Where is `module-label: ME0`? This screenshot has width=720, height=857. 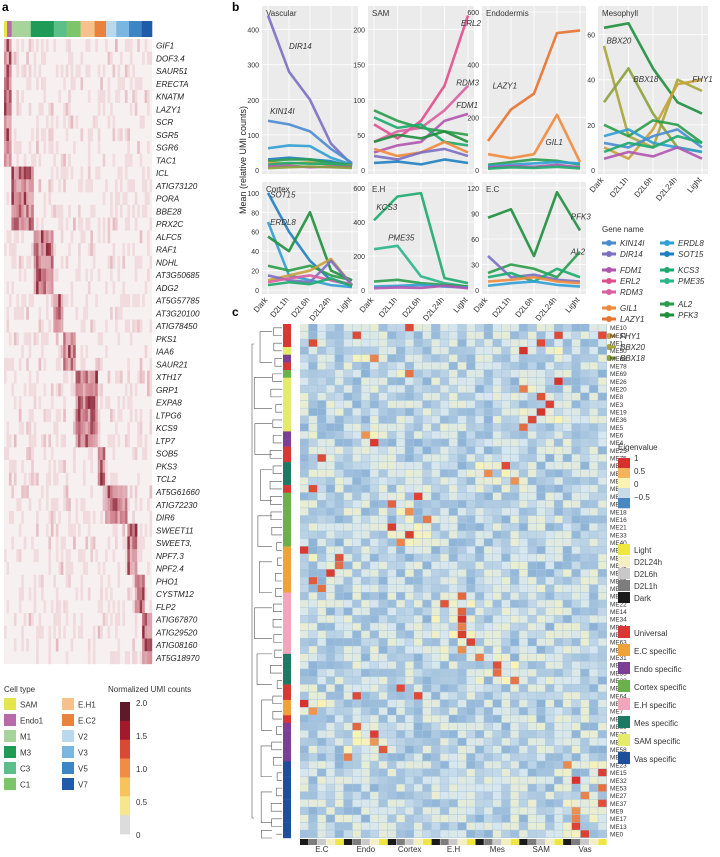
module-label: ME0 is located at coordinates (617, 834).